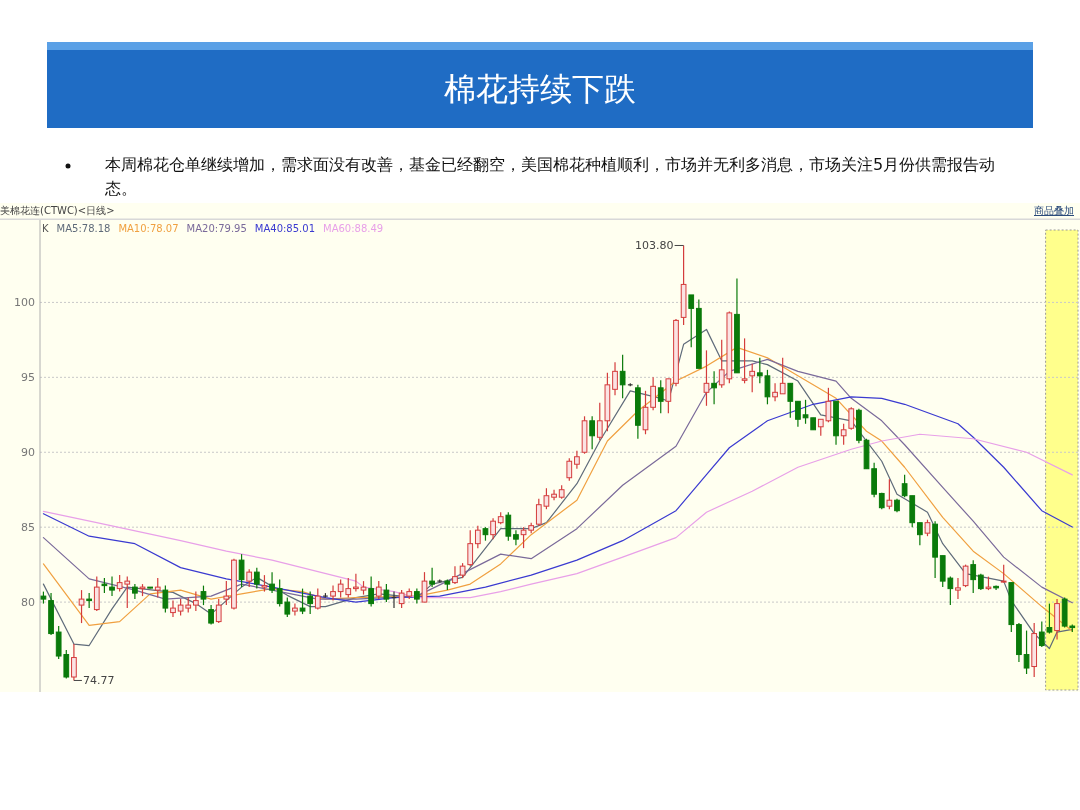  What do you see at coordinates (45, 228) in the screenshot?
I see `legend-title: K` at bounding box center [45, 228].